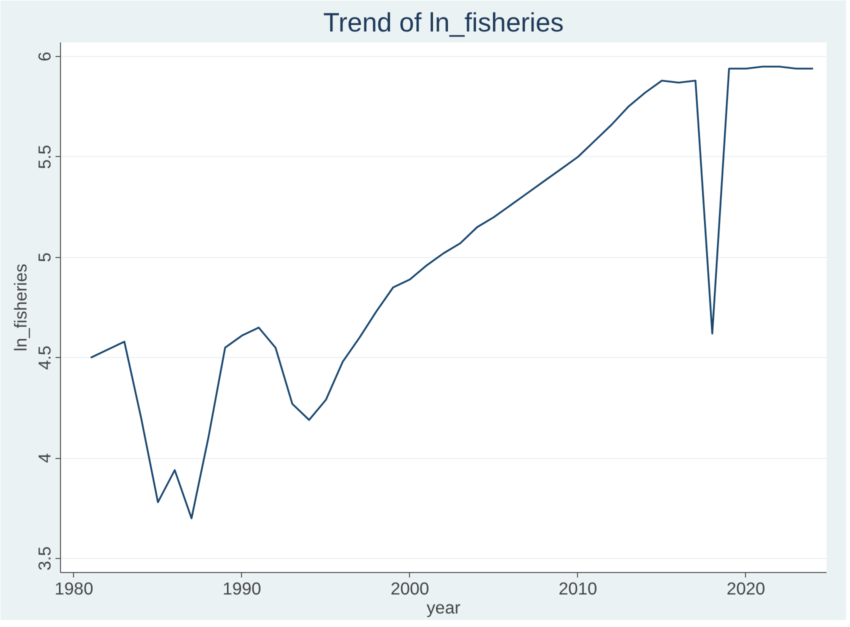  What do you see at coordinates (20, 307) in the screenshot?
I see `y-axis-title: ln_fisheries` at bounding box center [20, 307].